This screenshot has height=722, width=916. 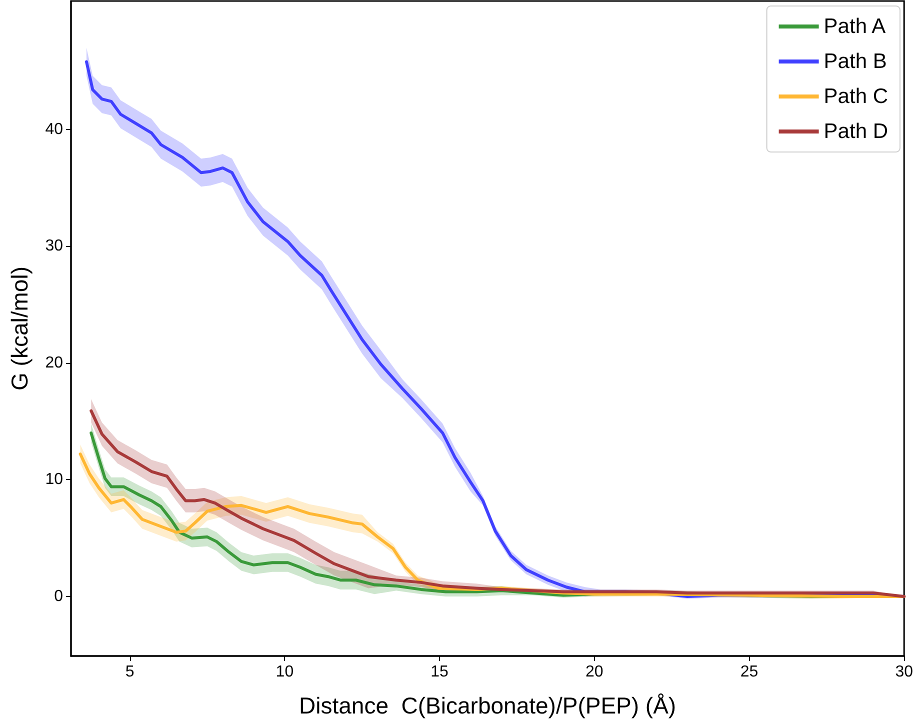 I want to click on y-tick-label: 10, so click(x=54, y=479).